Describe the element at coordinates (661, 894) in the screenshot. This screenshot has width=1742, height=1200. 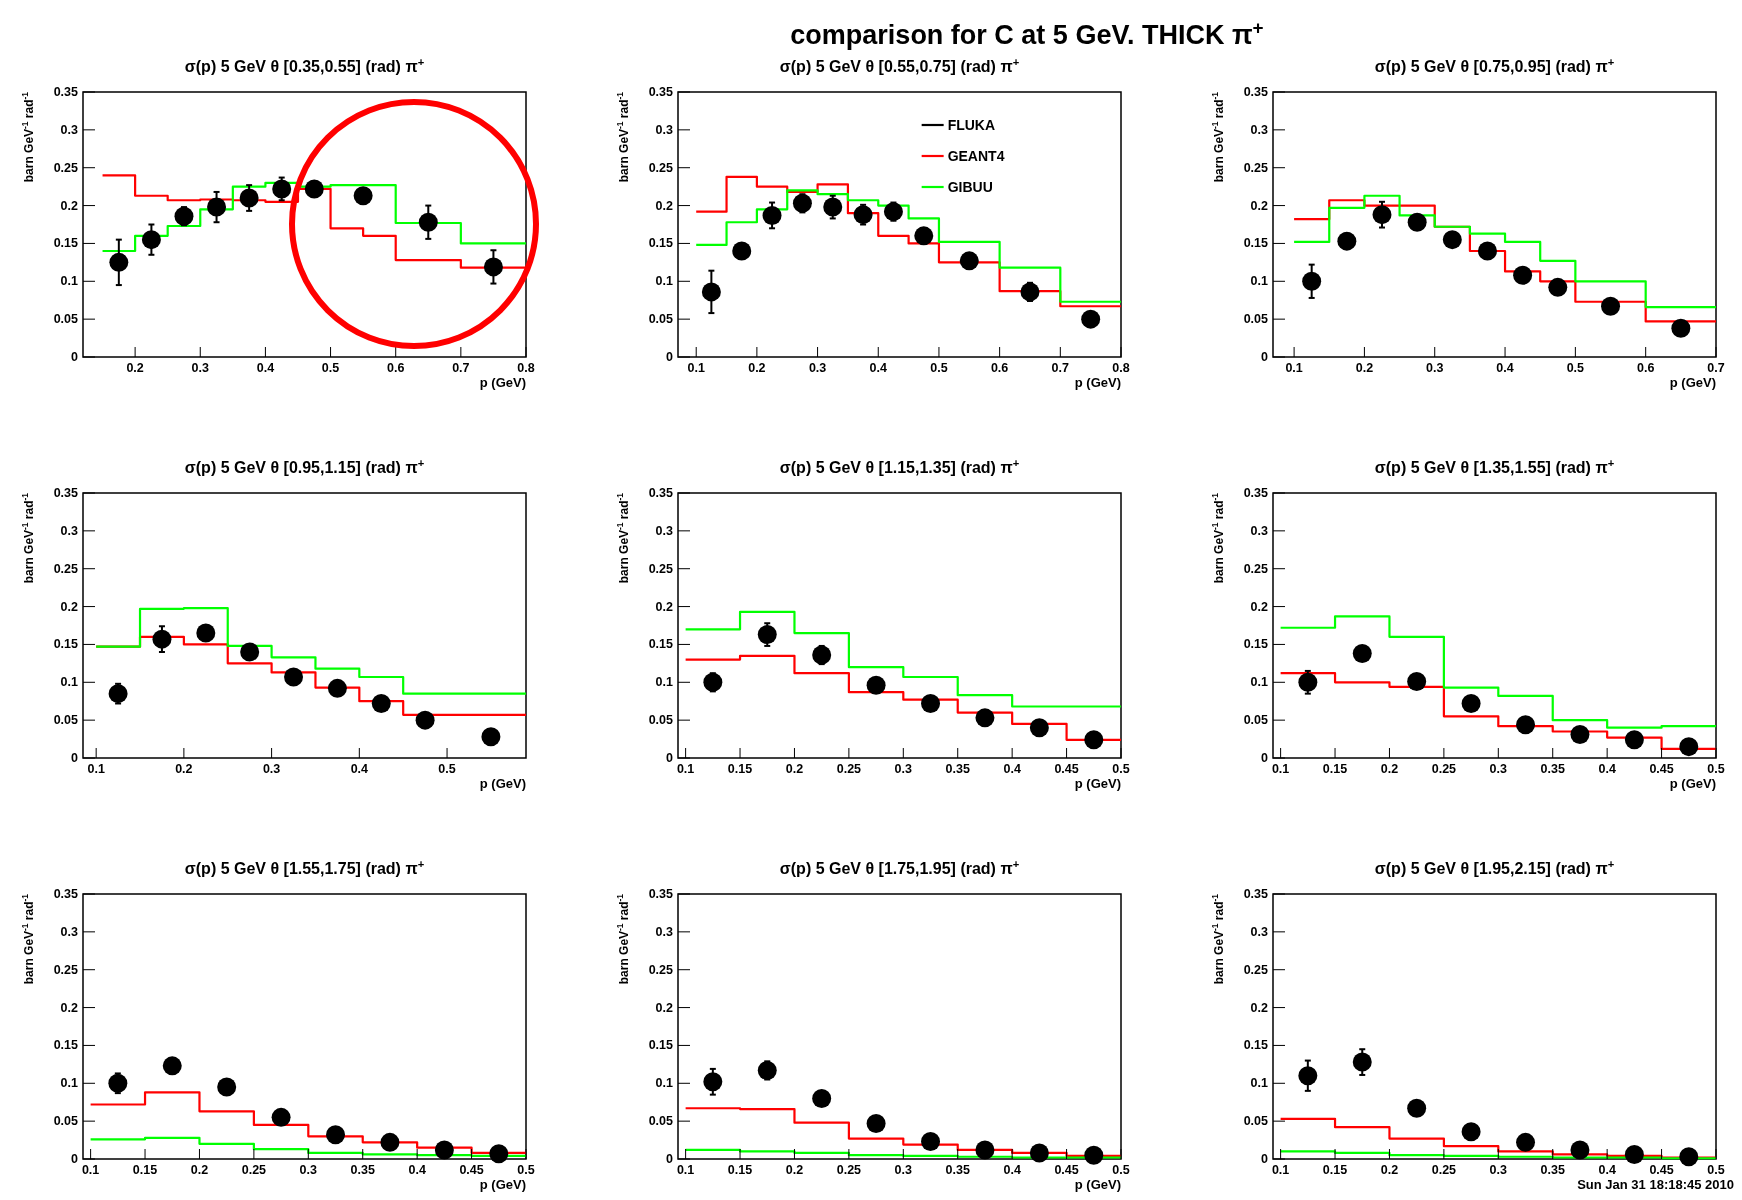
I see `y-tick-label: 0.35` at that location.